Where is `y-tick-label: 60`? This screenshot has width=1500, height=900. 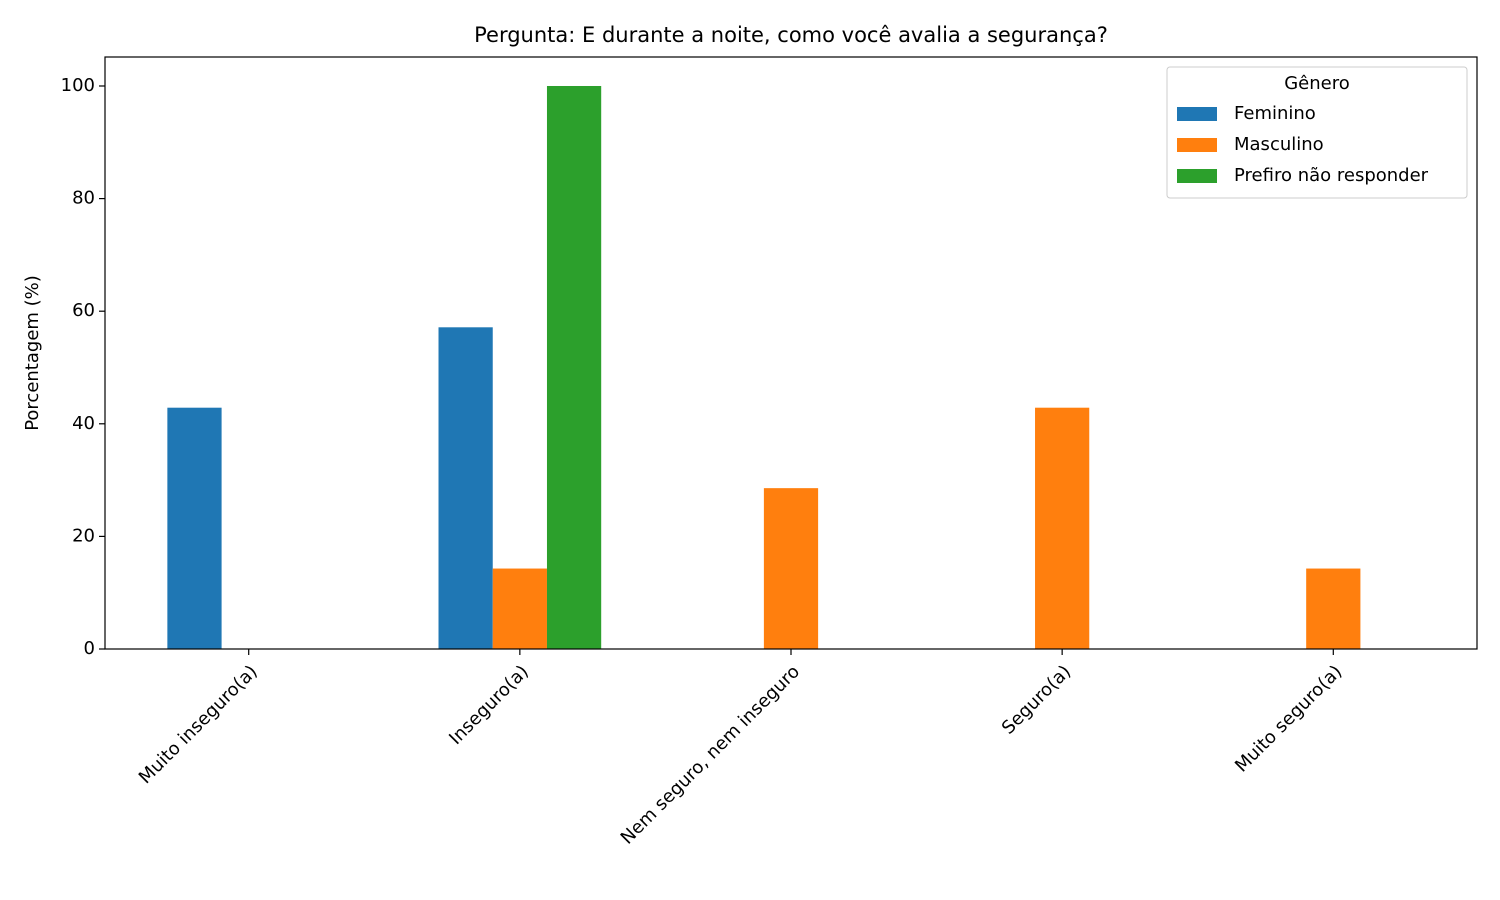
y-tick-label: 60 is located at coordinates (83, 310).